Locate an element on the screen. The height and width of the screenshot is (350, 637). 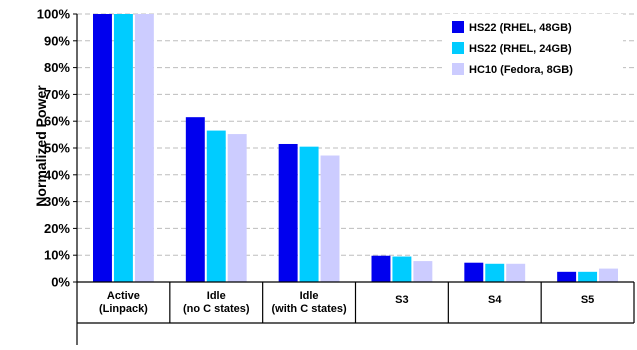
category-label: Active is located at coordinates (123, 296).